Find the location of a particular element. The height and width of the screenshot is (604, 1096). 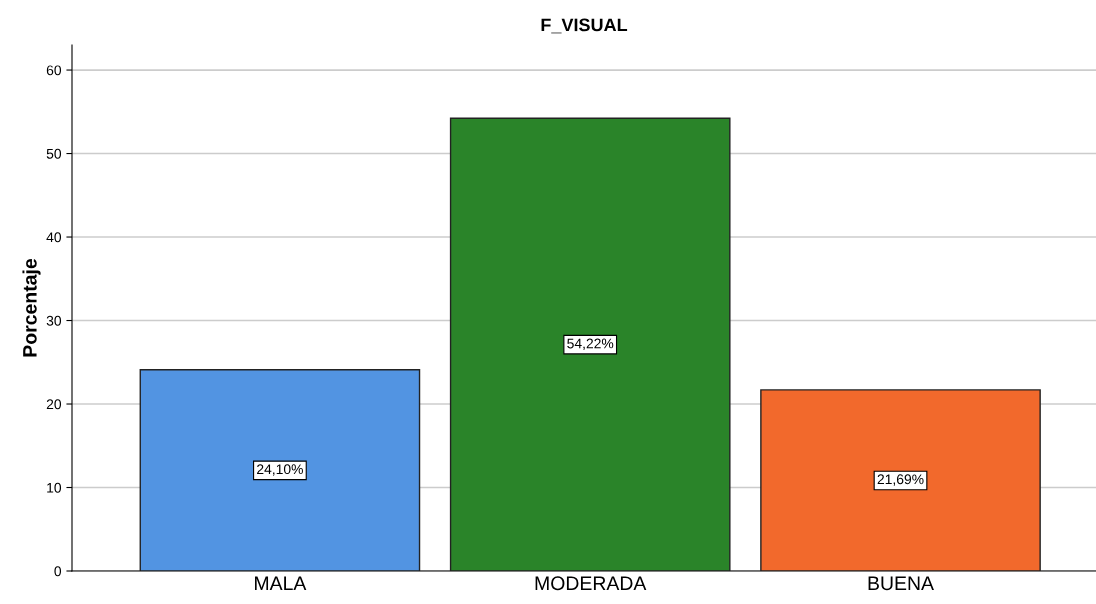

chart-title: F_VISUAL is located at coordinates (584, 26).